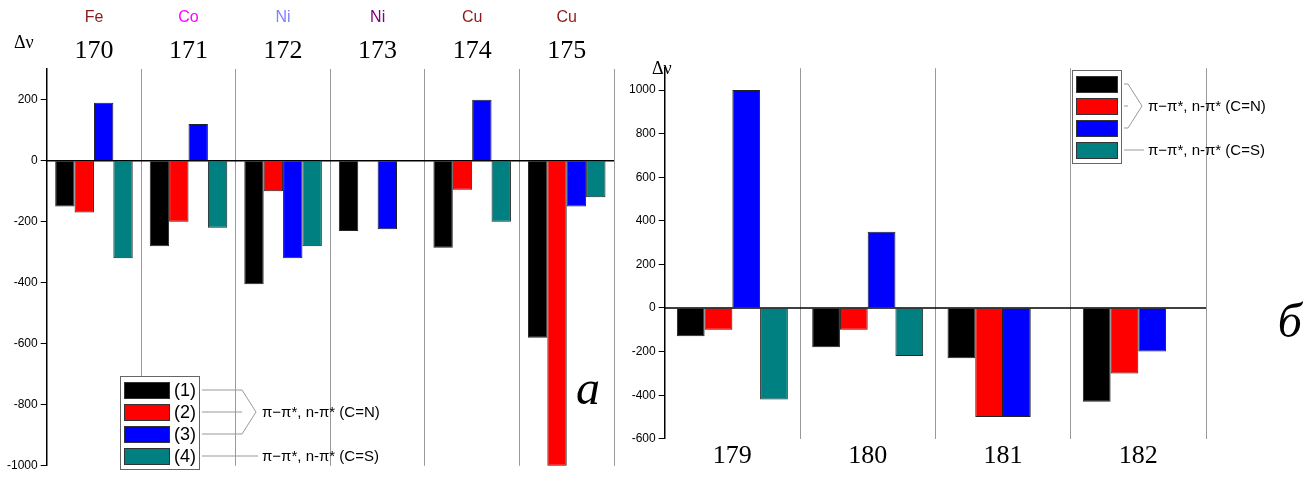  What do you see at coordinates (1138, 455) in the screenshot?
I see `x-tick-label: 182` at bounding box center [1138, 455].